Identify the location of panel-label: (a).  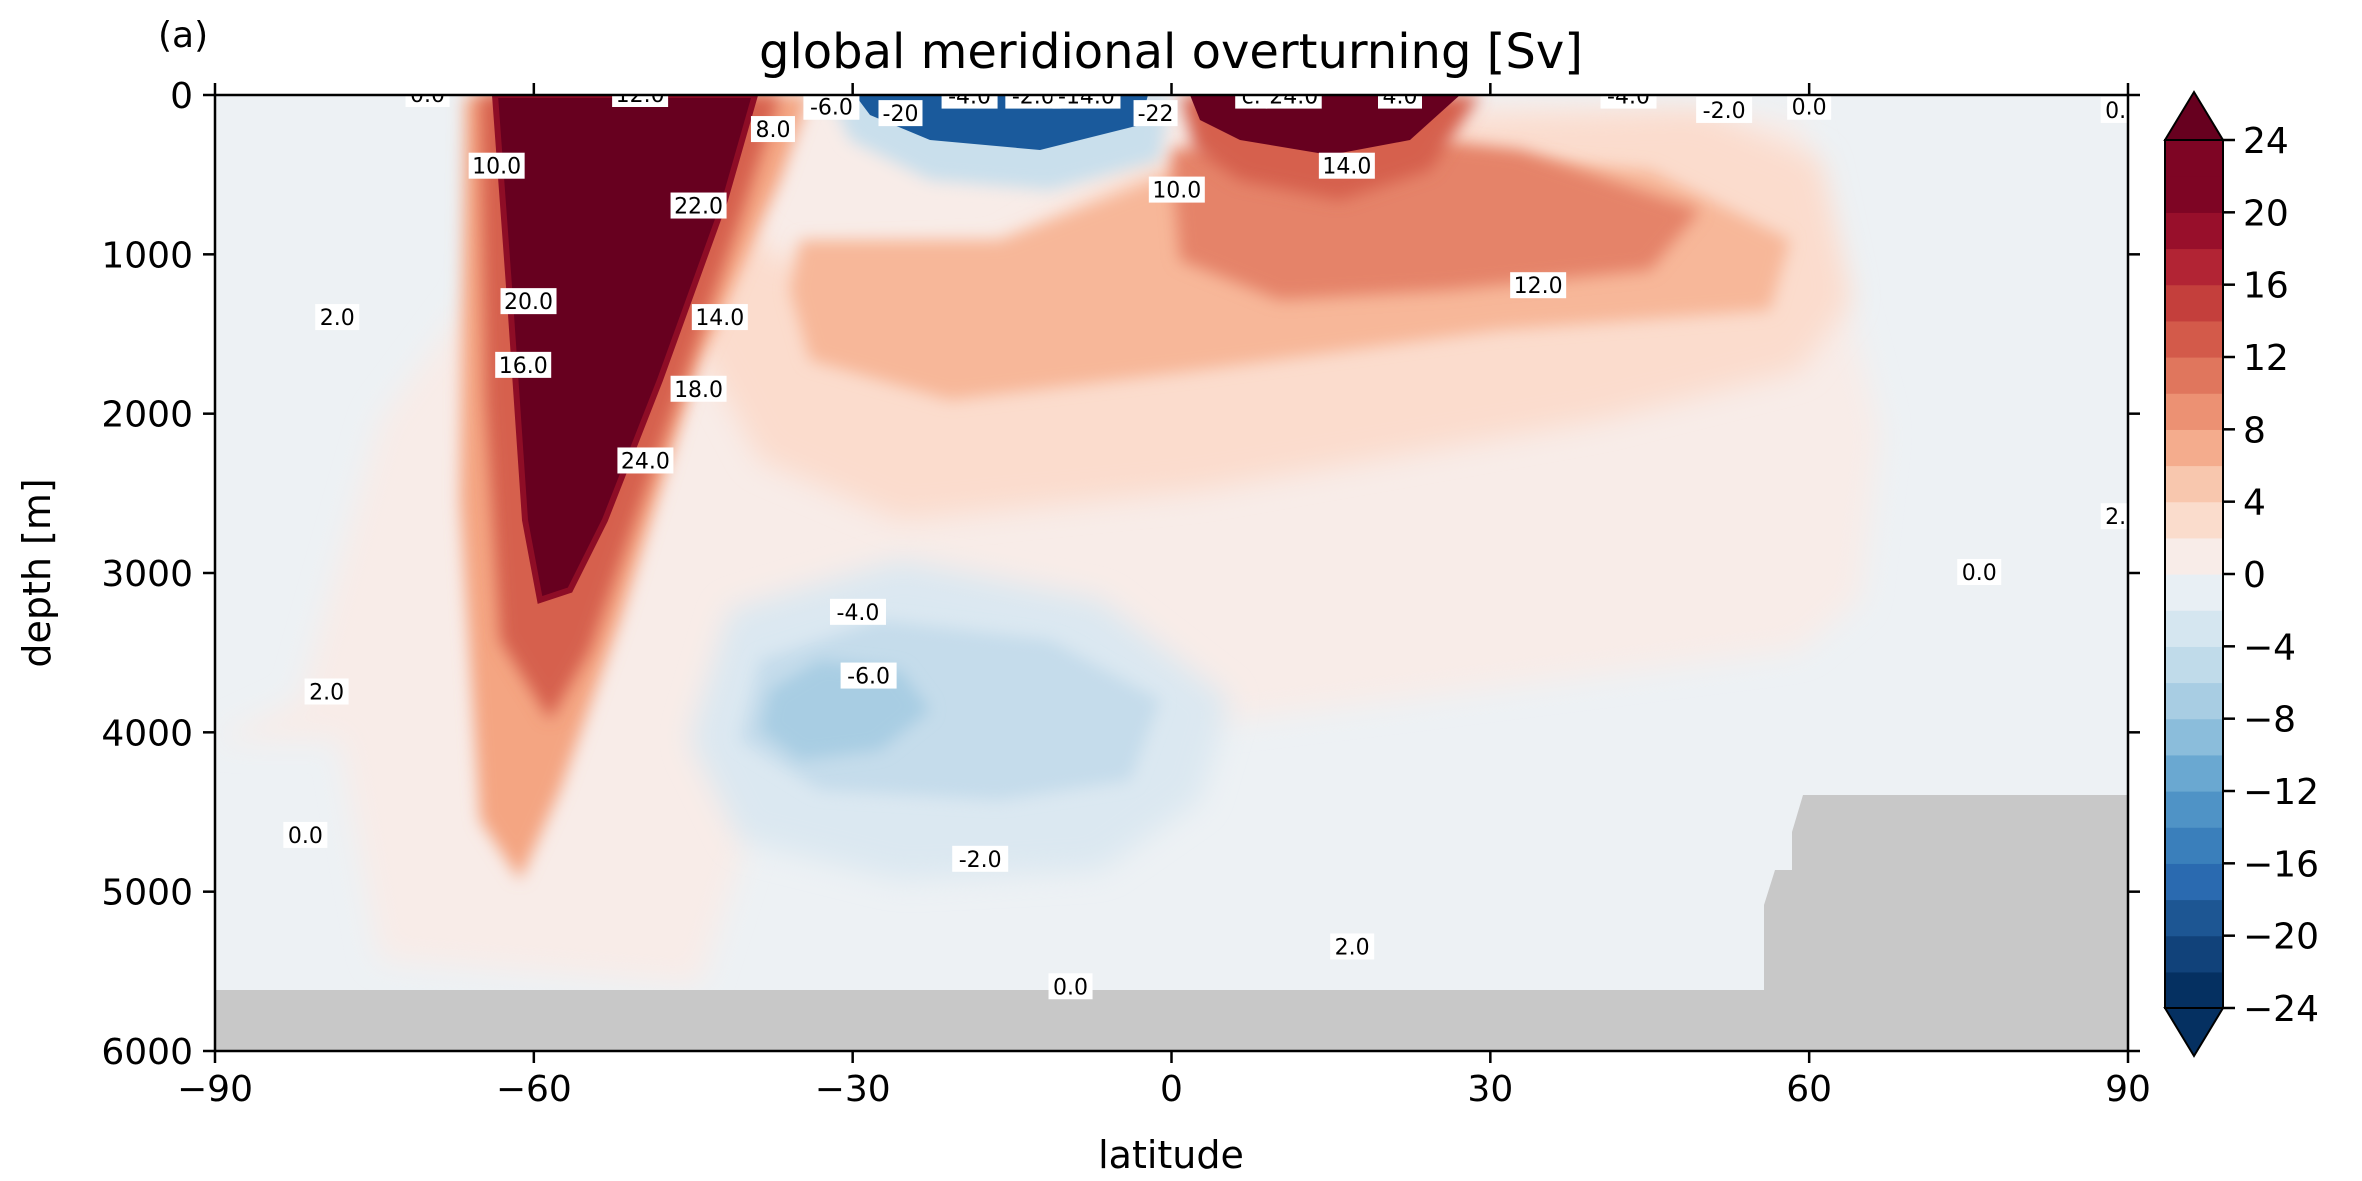
(183, 35).